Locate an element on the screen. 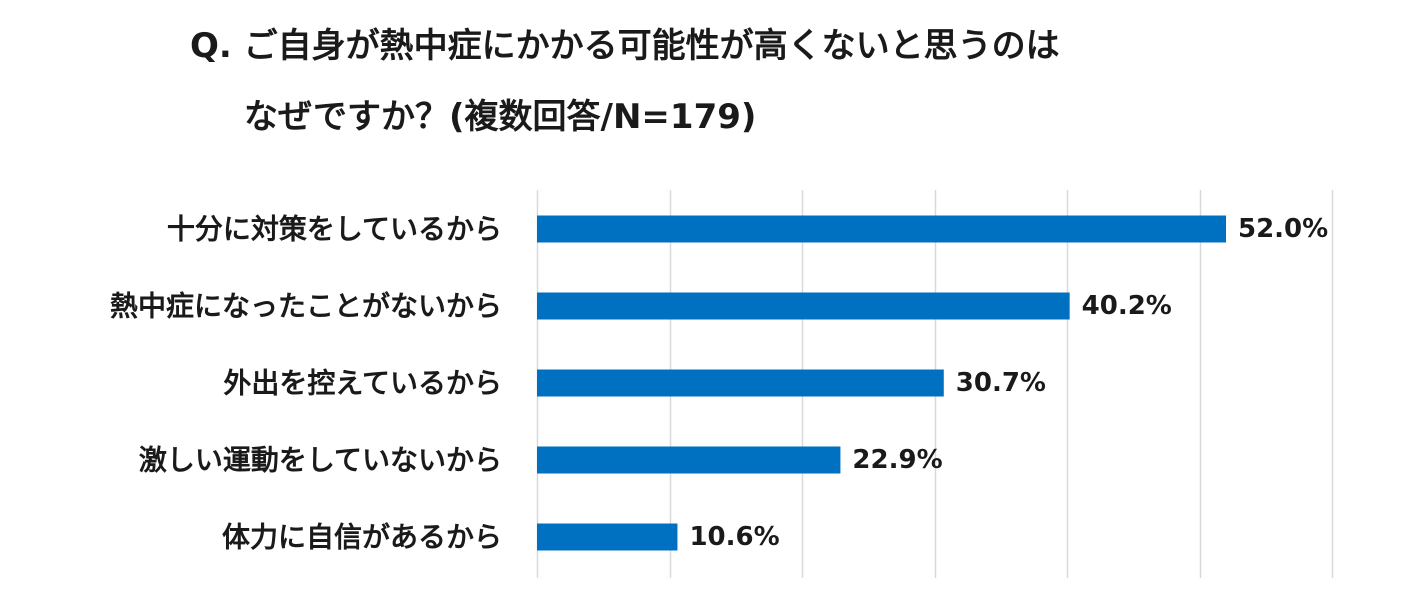 The height and width of the screenshot is (616, 1404). chart-title-line-2: なぜですか？(複数回答/N=179) is located at coordinates (500, 117).